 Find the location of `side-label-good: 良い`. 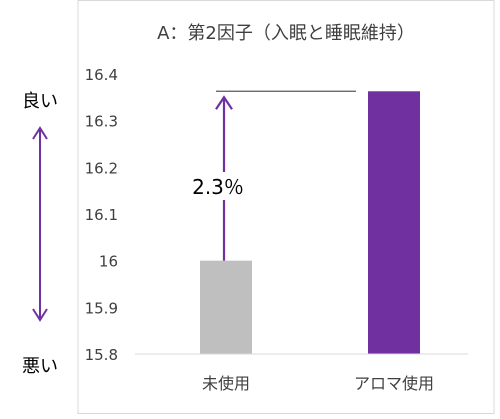

side-label-good: 良い is located at coordinates (40, 101).